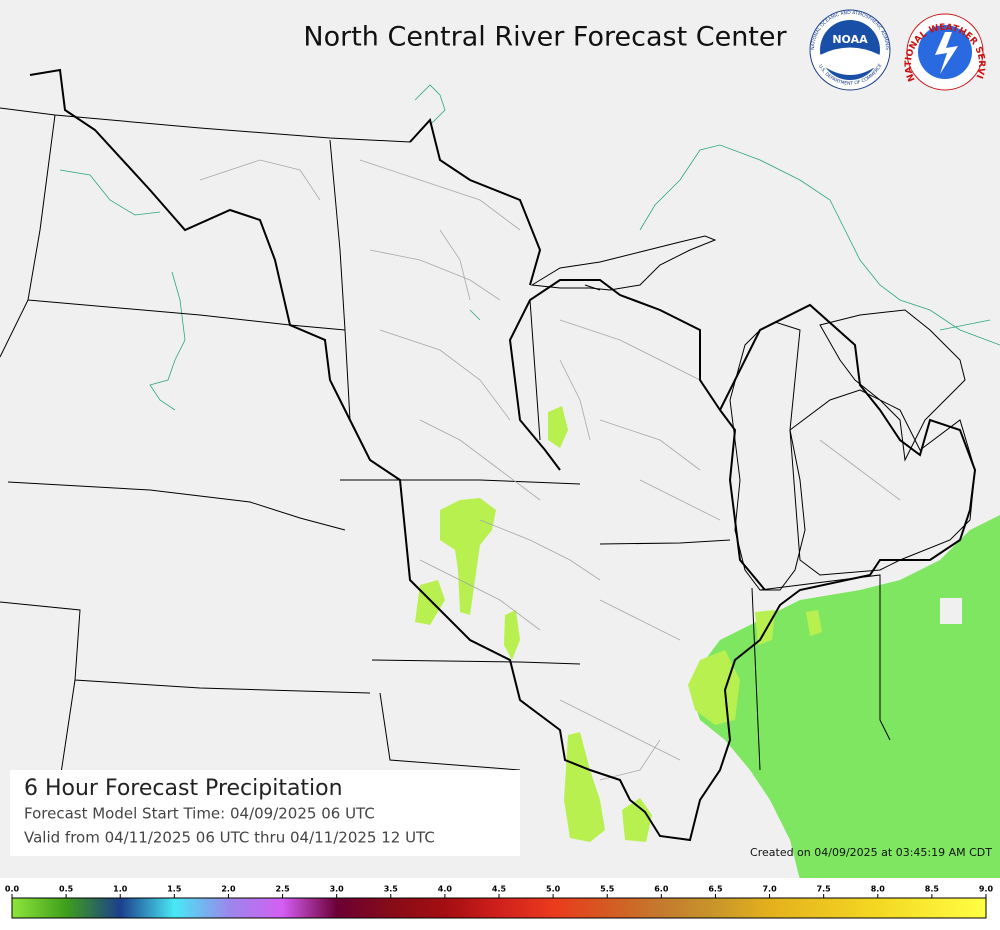  What do you see at coordinates (871, 852) in the screenshot?
I see `created-note: Created on 04/09/2025 at 03:45:19 AM CDT` at bounding box center [871, 852].